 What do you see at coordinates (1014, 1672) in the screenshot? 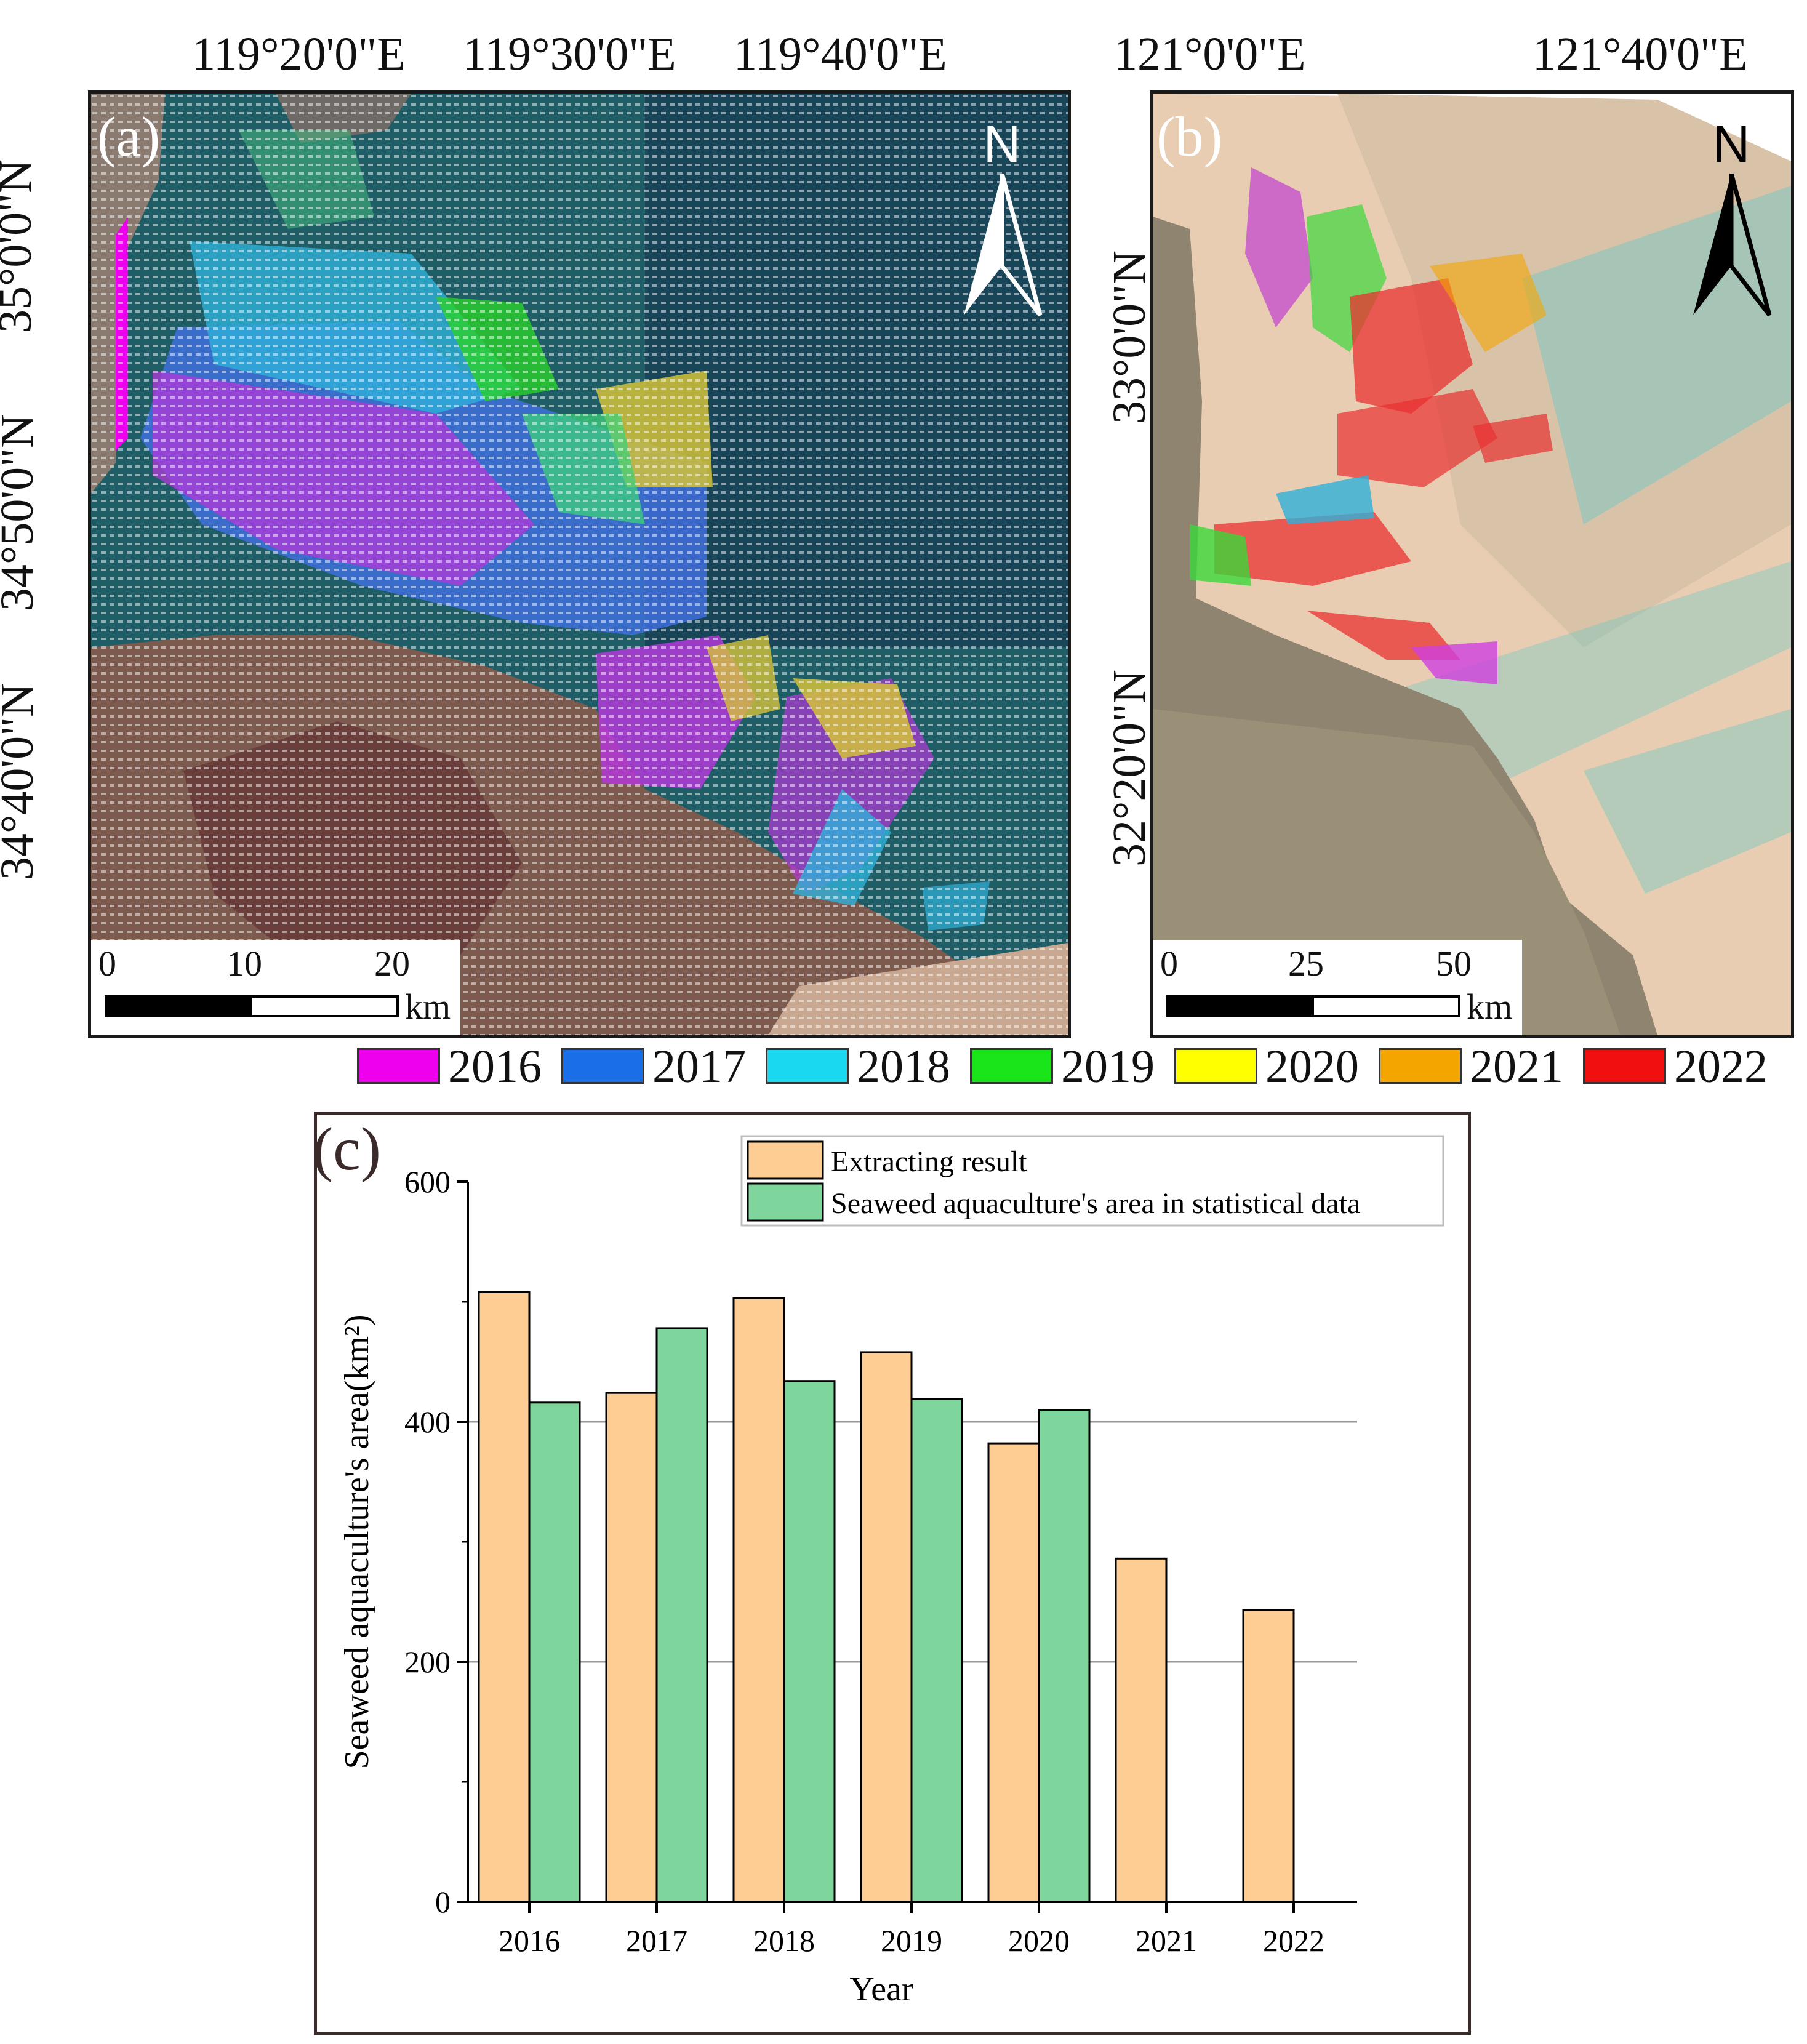
I see `bar-extracting-2020` at bounding box center [1014, 1672].